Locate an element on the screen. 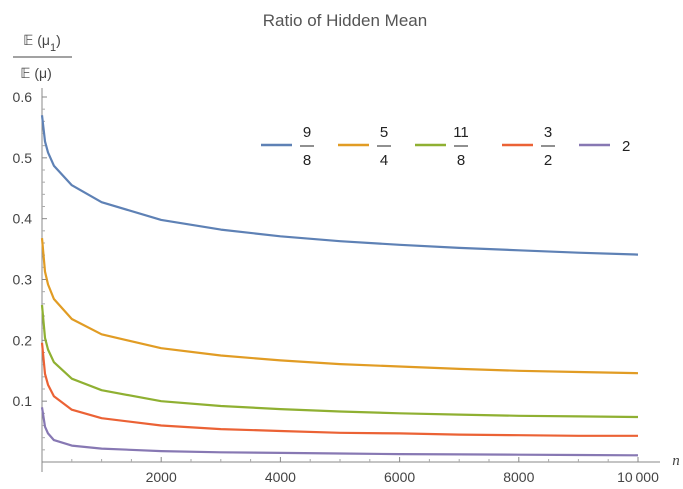 The image size is (683, 489). y-tick-label: 0.6 is located at coordinates (23, 97).